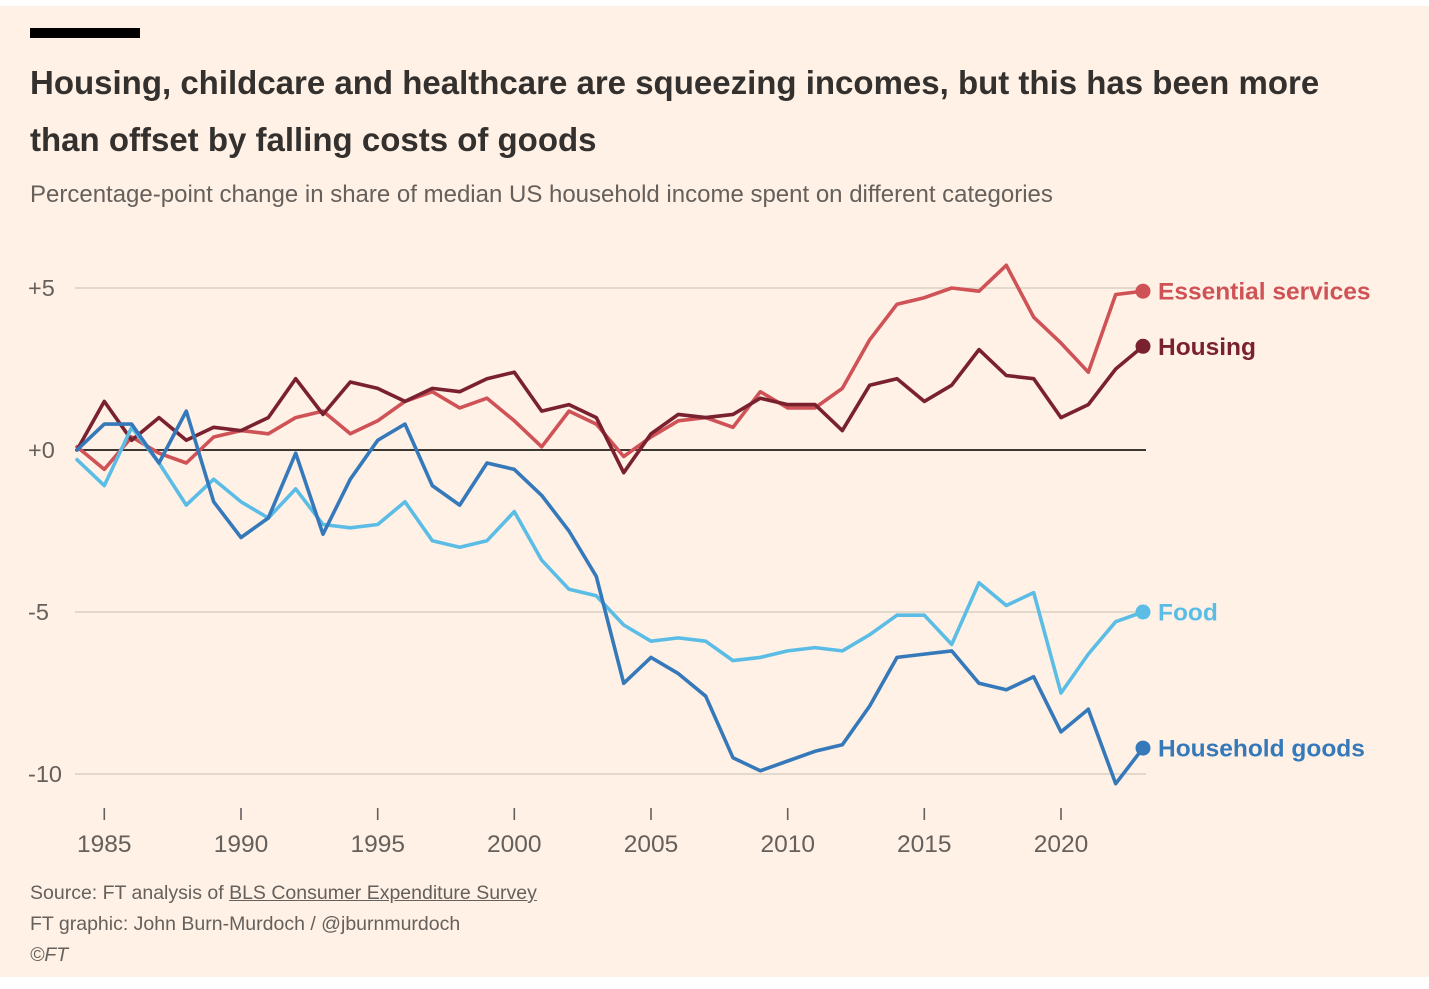  What do you see at coordinates (377, 844) in the screenshot?
I see `x-axis-label: 1995` at bounding box center [377, 844].